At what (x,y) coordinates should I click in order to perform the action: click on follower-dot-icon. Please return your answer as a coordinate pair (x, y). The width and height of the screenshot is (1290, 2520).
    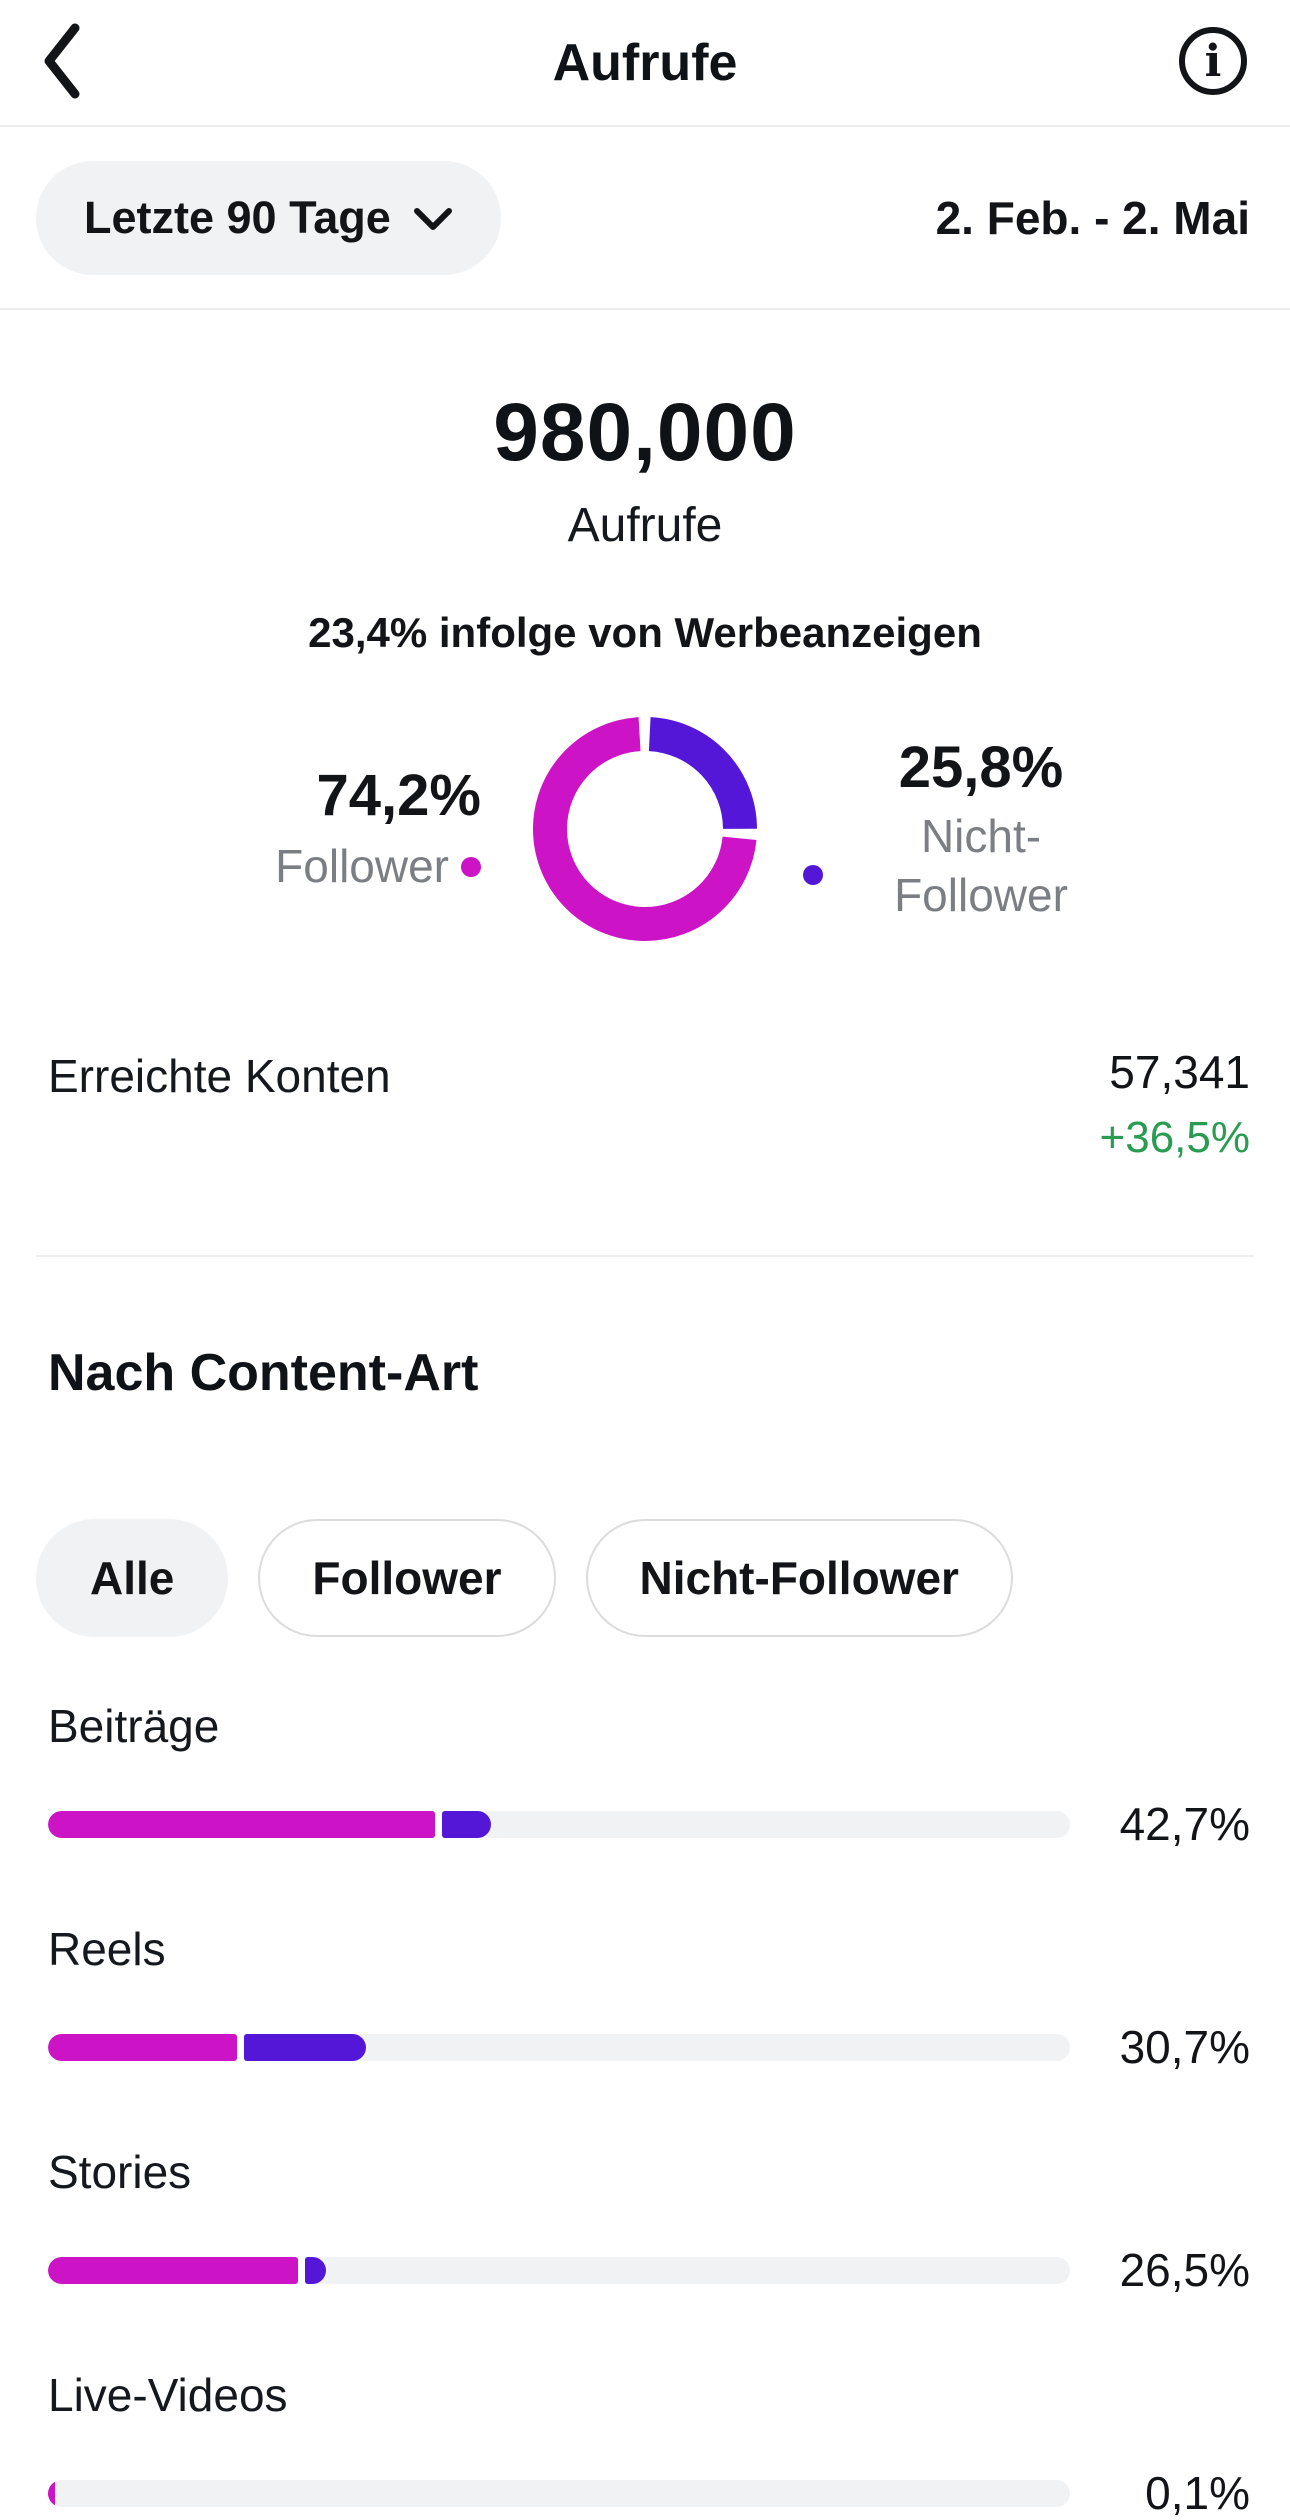
    Looking at the image, I should click on (471, 866).